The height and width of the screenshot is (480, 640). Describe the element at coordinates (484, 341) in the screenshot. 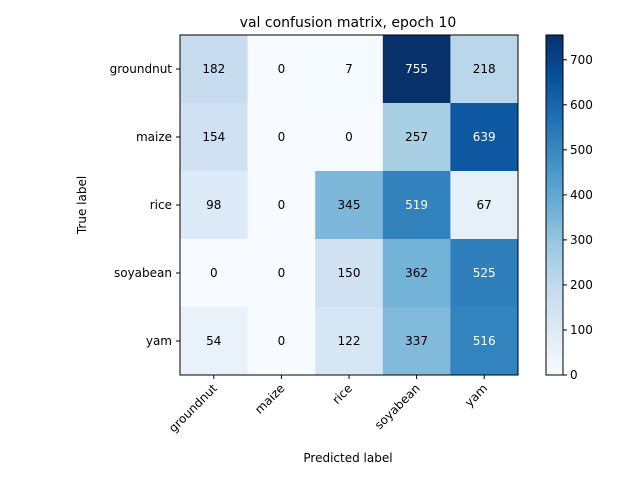

I see `cell-value-label: 516` at that location.